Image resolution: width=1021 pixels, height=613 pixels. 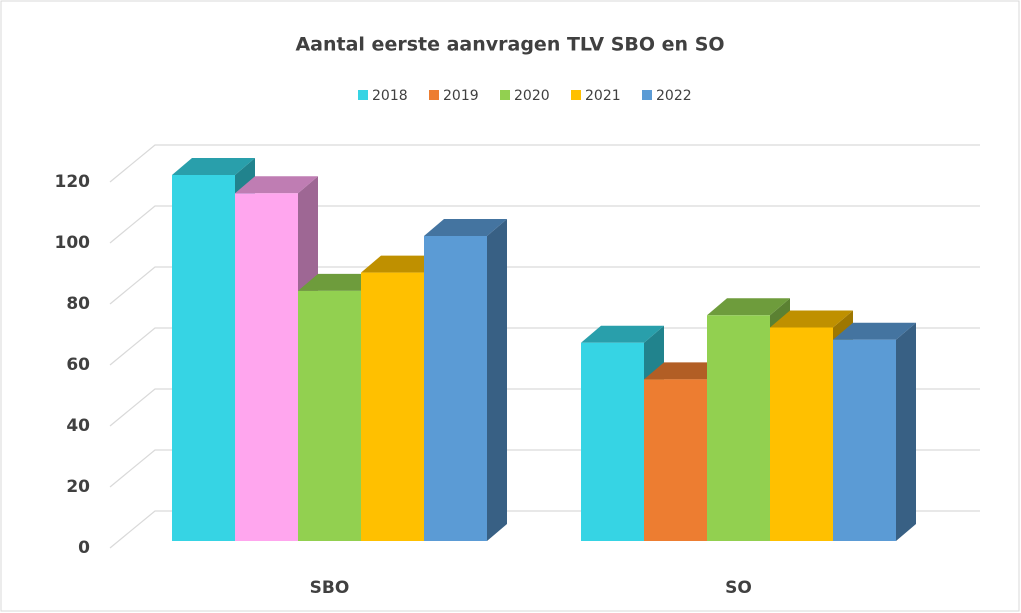 What do you see at coordinates (78, 304) in the screenshot?
I see `y-tick-label: 80` at bounding box center [78, 304].